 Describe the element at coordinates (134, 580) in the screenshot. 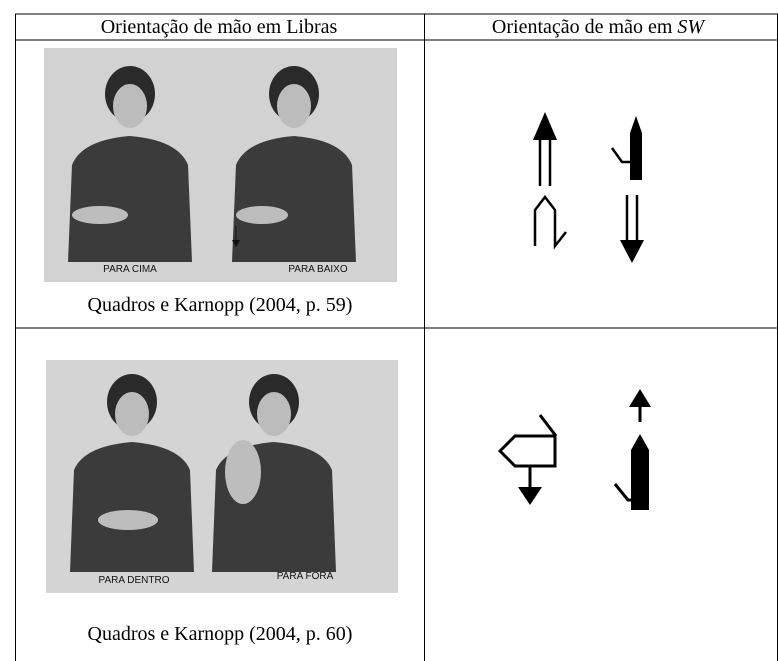

I see `photo-label: PARA DENTRO` at that location.